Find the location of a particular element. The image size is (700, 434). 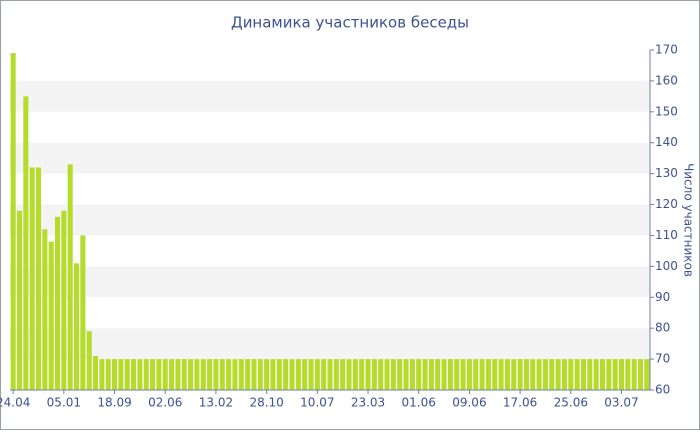

x-tick-label: 28.10 is located at coordinates (266, 403).